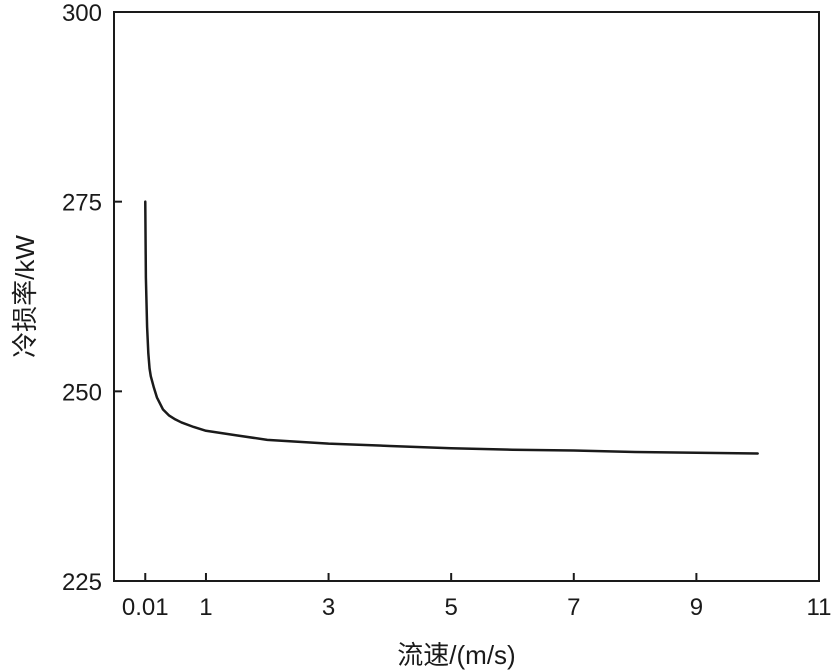 Image resolution: width=835 pixels, height=670 pixels. What do you see at coordinates (573, 607) in the screenshot?
I see `x-tick-label: 7` at bounding box center [573, 607].